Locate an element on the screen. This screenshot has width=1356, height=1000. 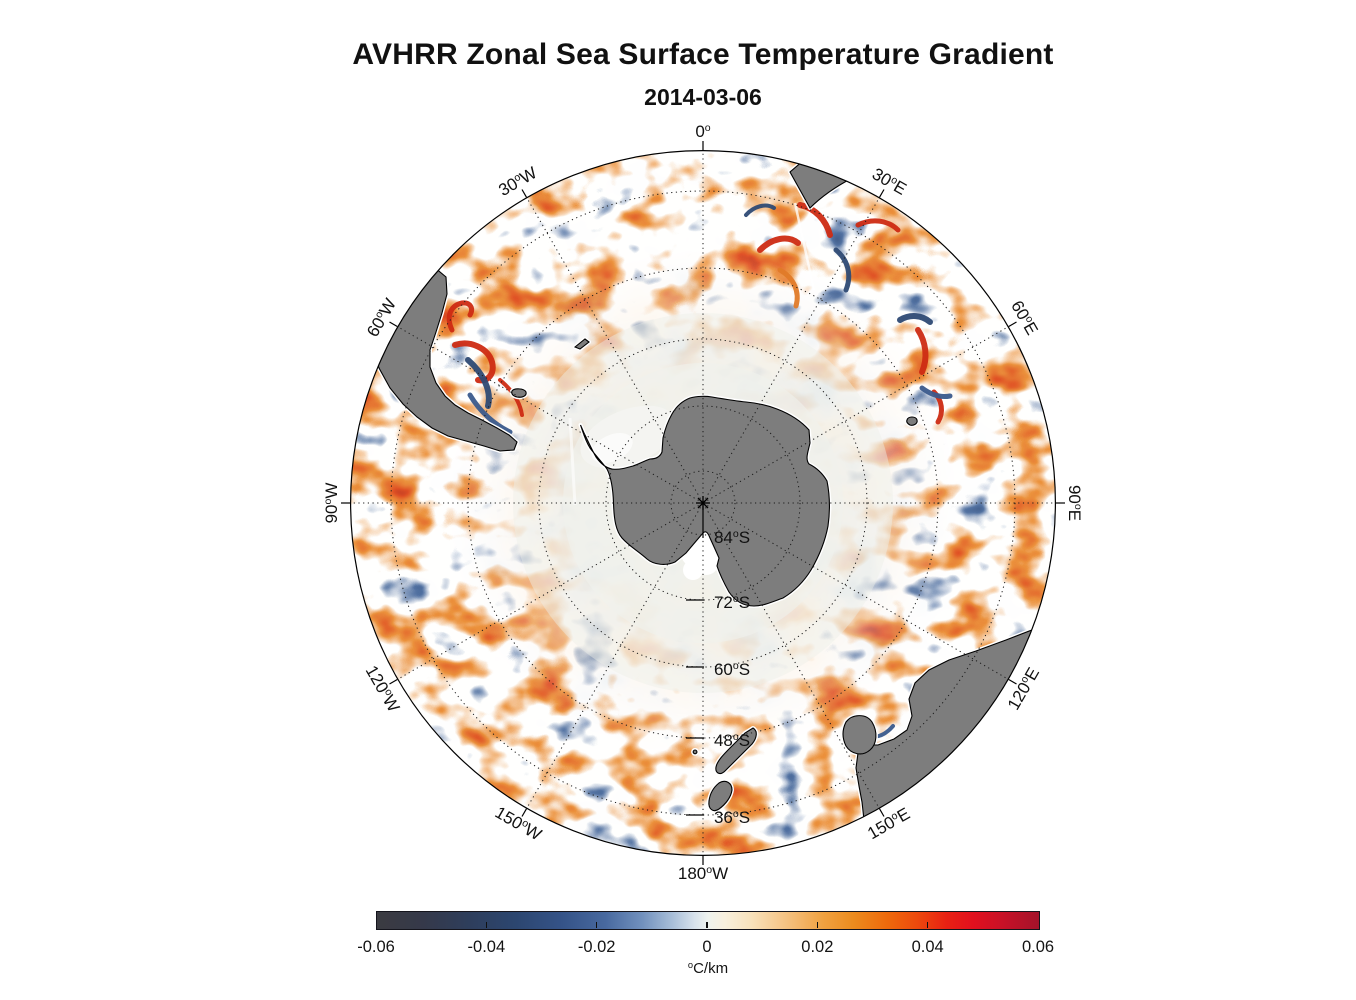
parallel-60°S is located at coordinates (703, 503).